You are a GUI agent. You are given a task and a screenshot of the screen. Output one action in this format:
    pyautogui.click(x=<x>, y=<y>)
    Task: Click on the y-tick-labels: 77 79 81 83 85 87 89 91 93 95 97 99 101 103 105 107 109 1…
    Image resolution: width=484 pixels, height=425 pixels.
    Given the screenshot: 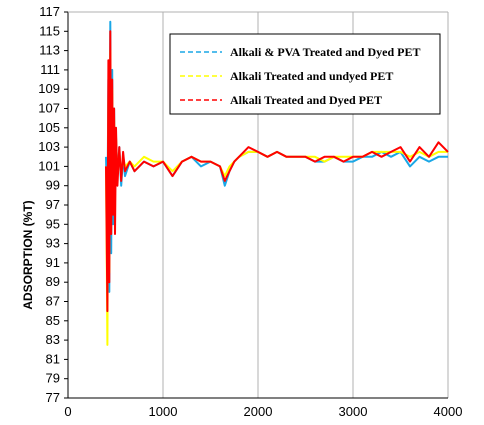 What is the action you would take?
    pyautogui.click(x=53, y=204)
    